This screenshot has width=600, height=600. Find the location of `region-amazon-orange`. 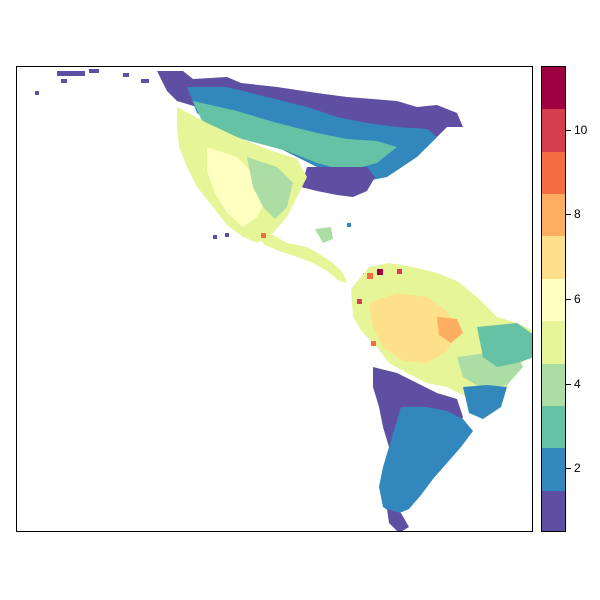

region-amazon-orange is located at coordinates (450, 330).